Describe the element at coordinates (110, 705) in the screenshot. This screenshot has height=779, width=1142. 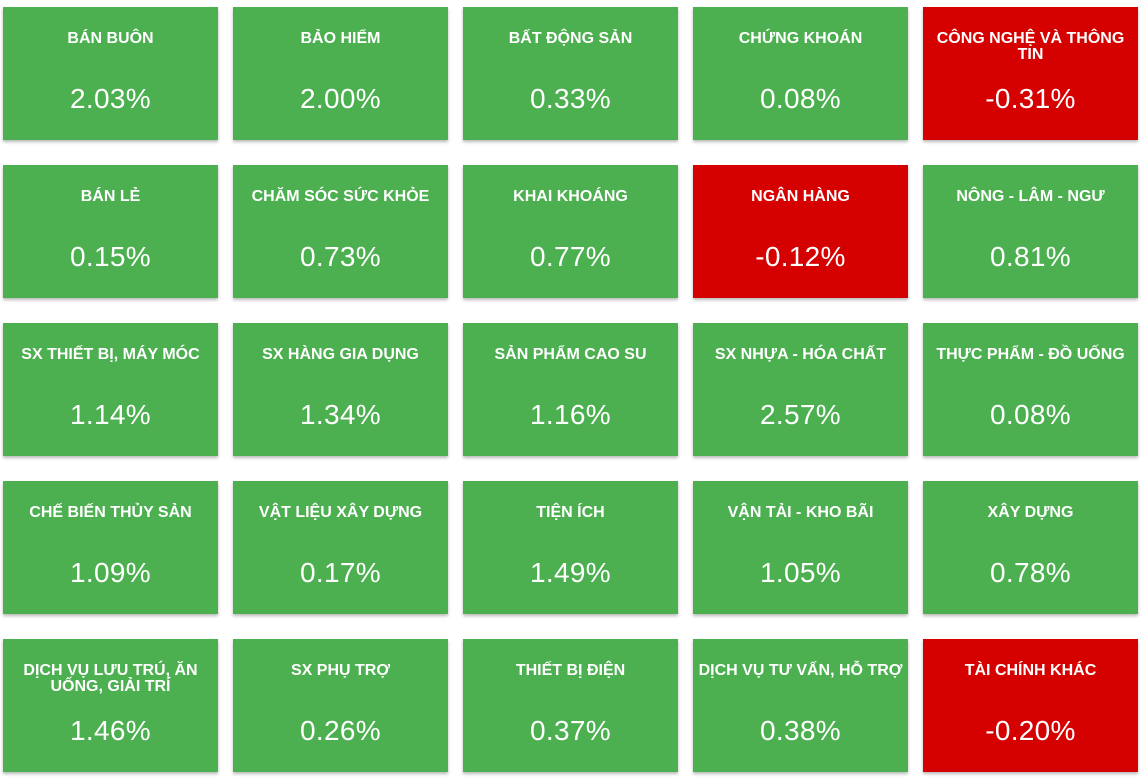
I see `sector-tile: DỊCH VỤ LƯU TRÚ, ĂN UỐNG, GIẢI TRÍ 1.46%` at that location.